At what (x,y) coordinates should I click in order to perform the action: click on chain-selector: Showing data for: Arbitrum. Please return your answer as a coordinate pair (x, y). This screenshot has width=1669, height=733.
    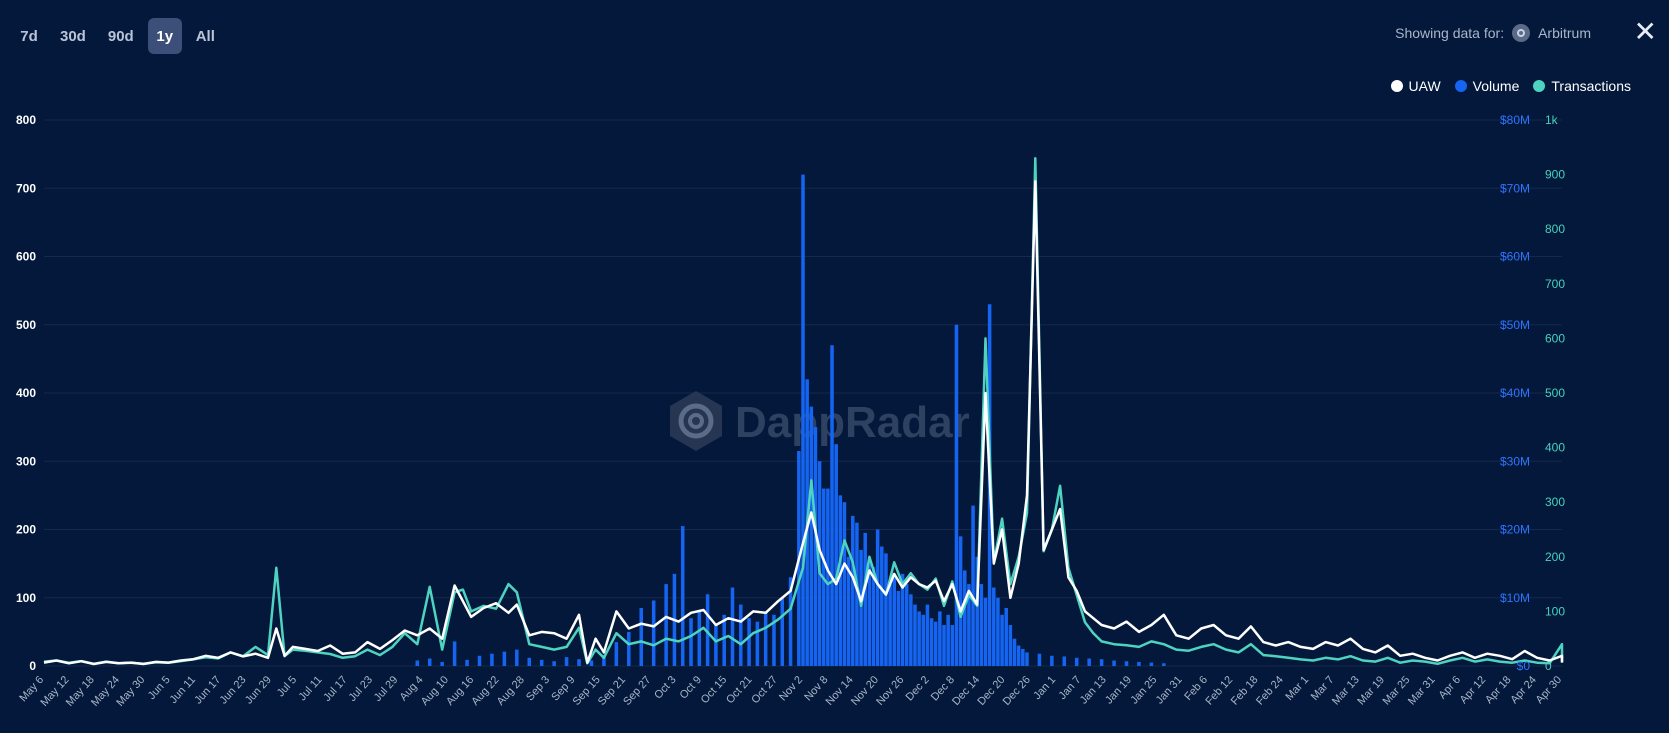
    Looking at the image, I should click on (1493, 33).